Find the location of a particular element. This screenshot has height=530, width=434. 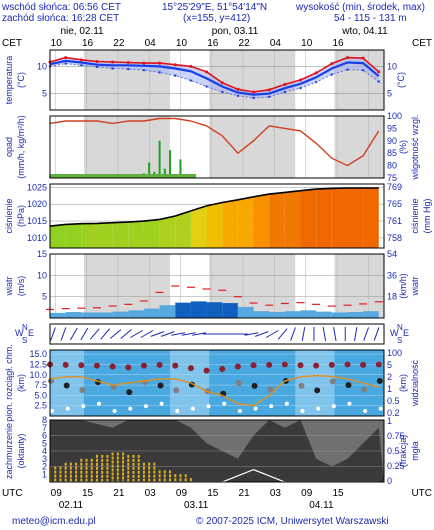

visibility-right-tick: 100 is located at coordinates (394, 353).